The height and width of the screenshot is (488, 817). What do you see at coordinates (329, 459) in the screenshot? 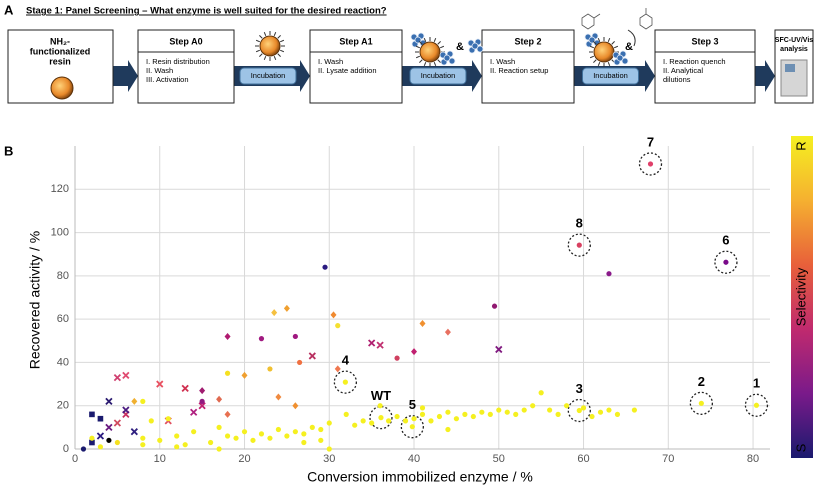
I see `x-tick-label: 30` at bounding box center [329, 459].